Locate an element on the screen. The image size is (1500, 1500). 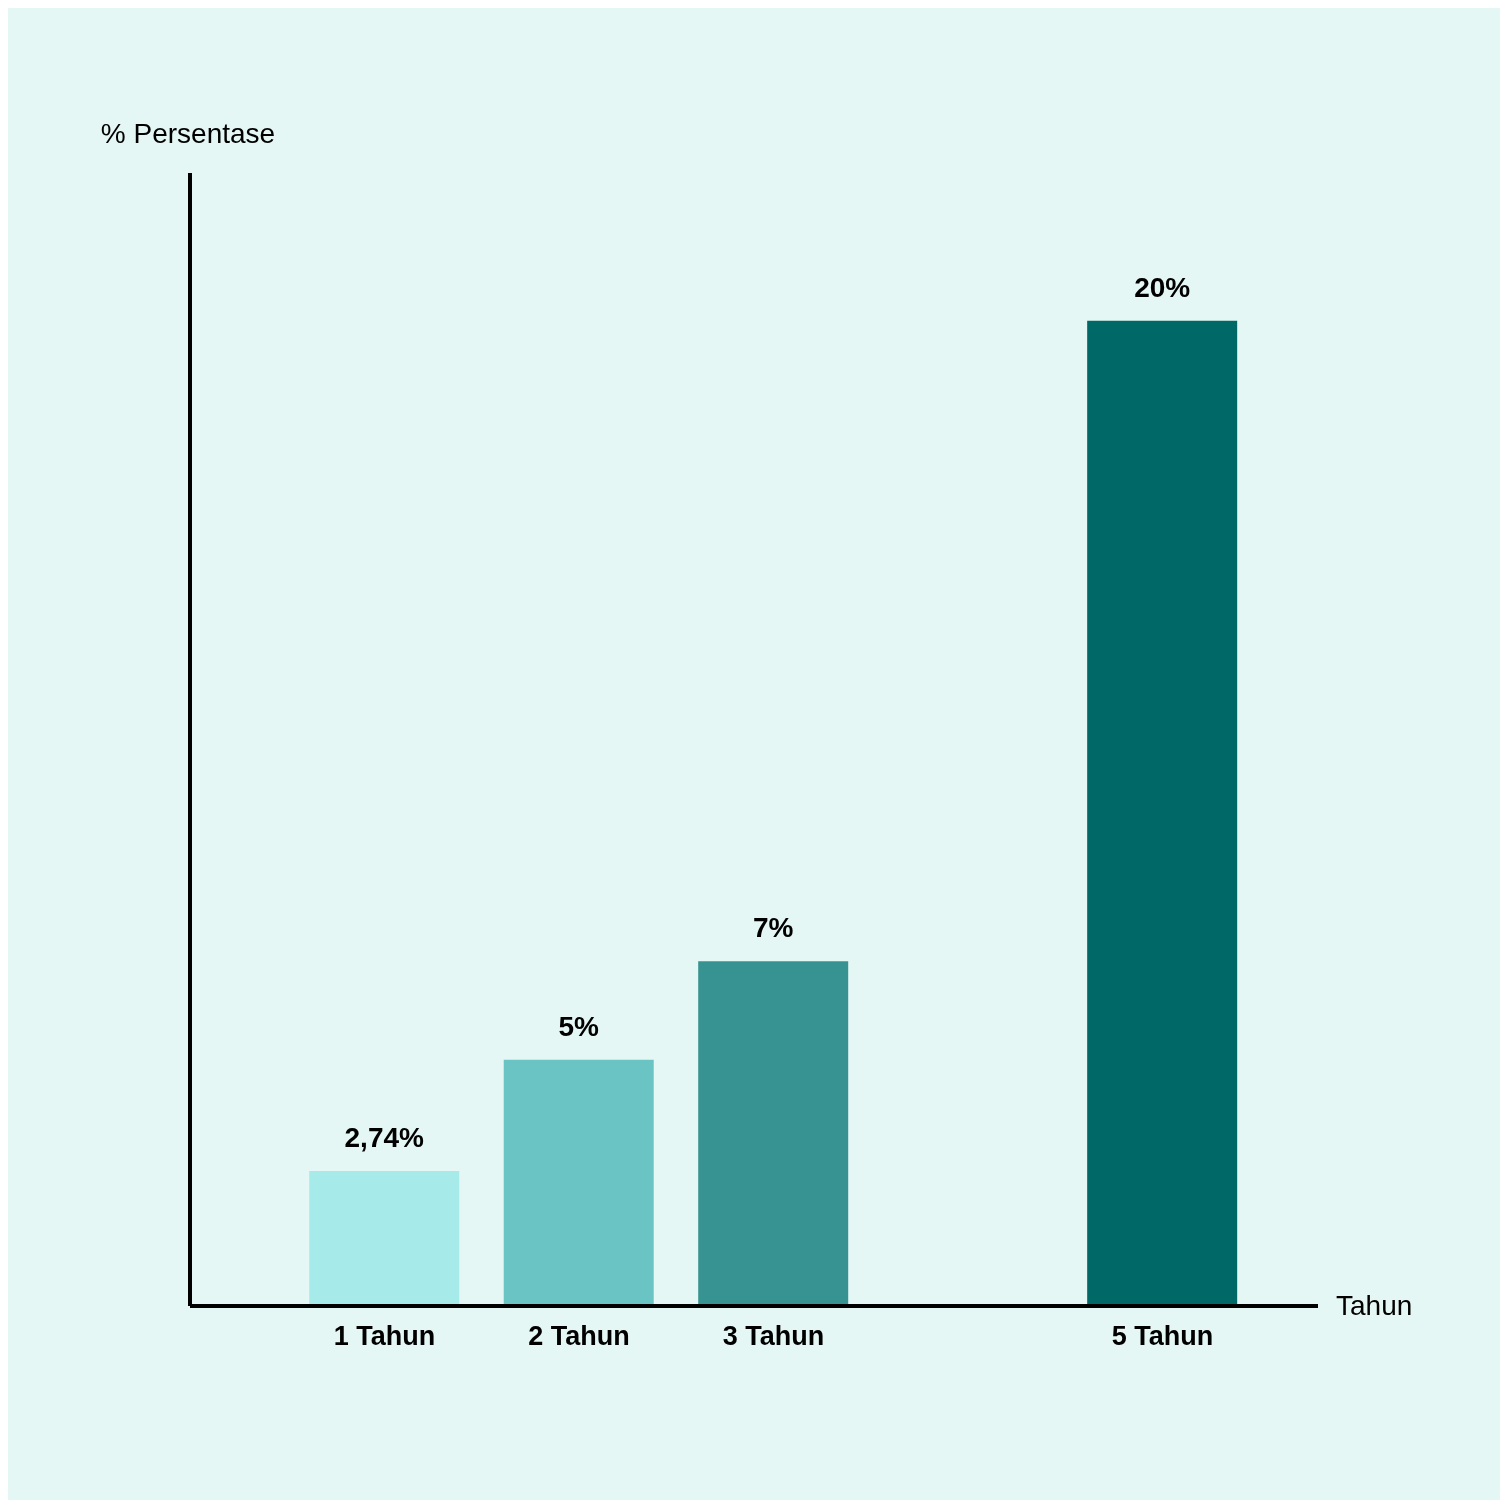
x-tick-label: 5 Tahun is located at coordinates (1162, 1336).